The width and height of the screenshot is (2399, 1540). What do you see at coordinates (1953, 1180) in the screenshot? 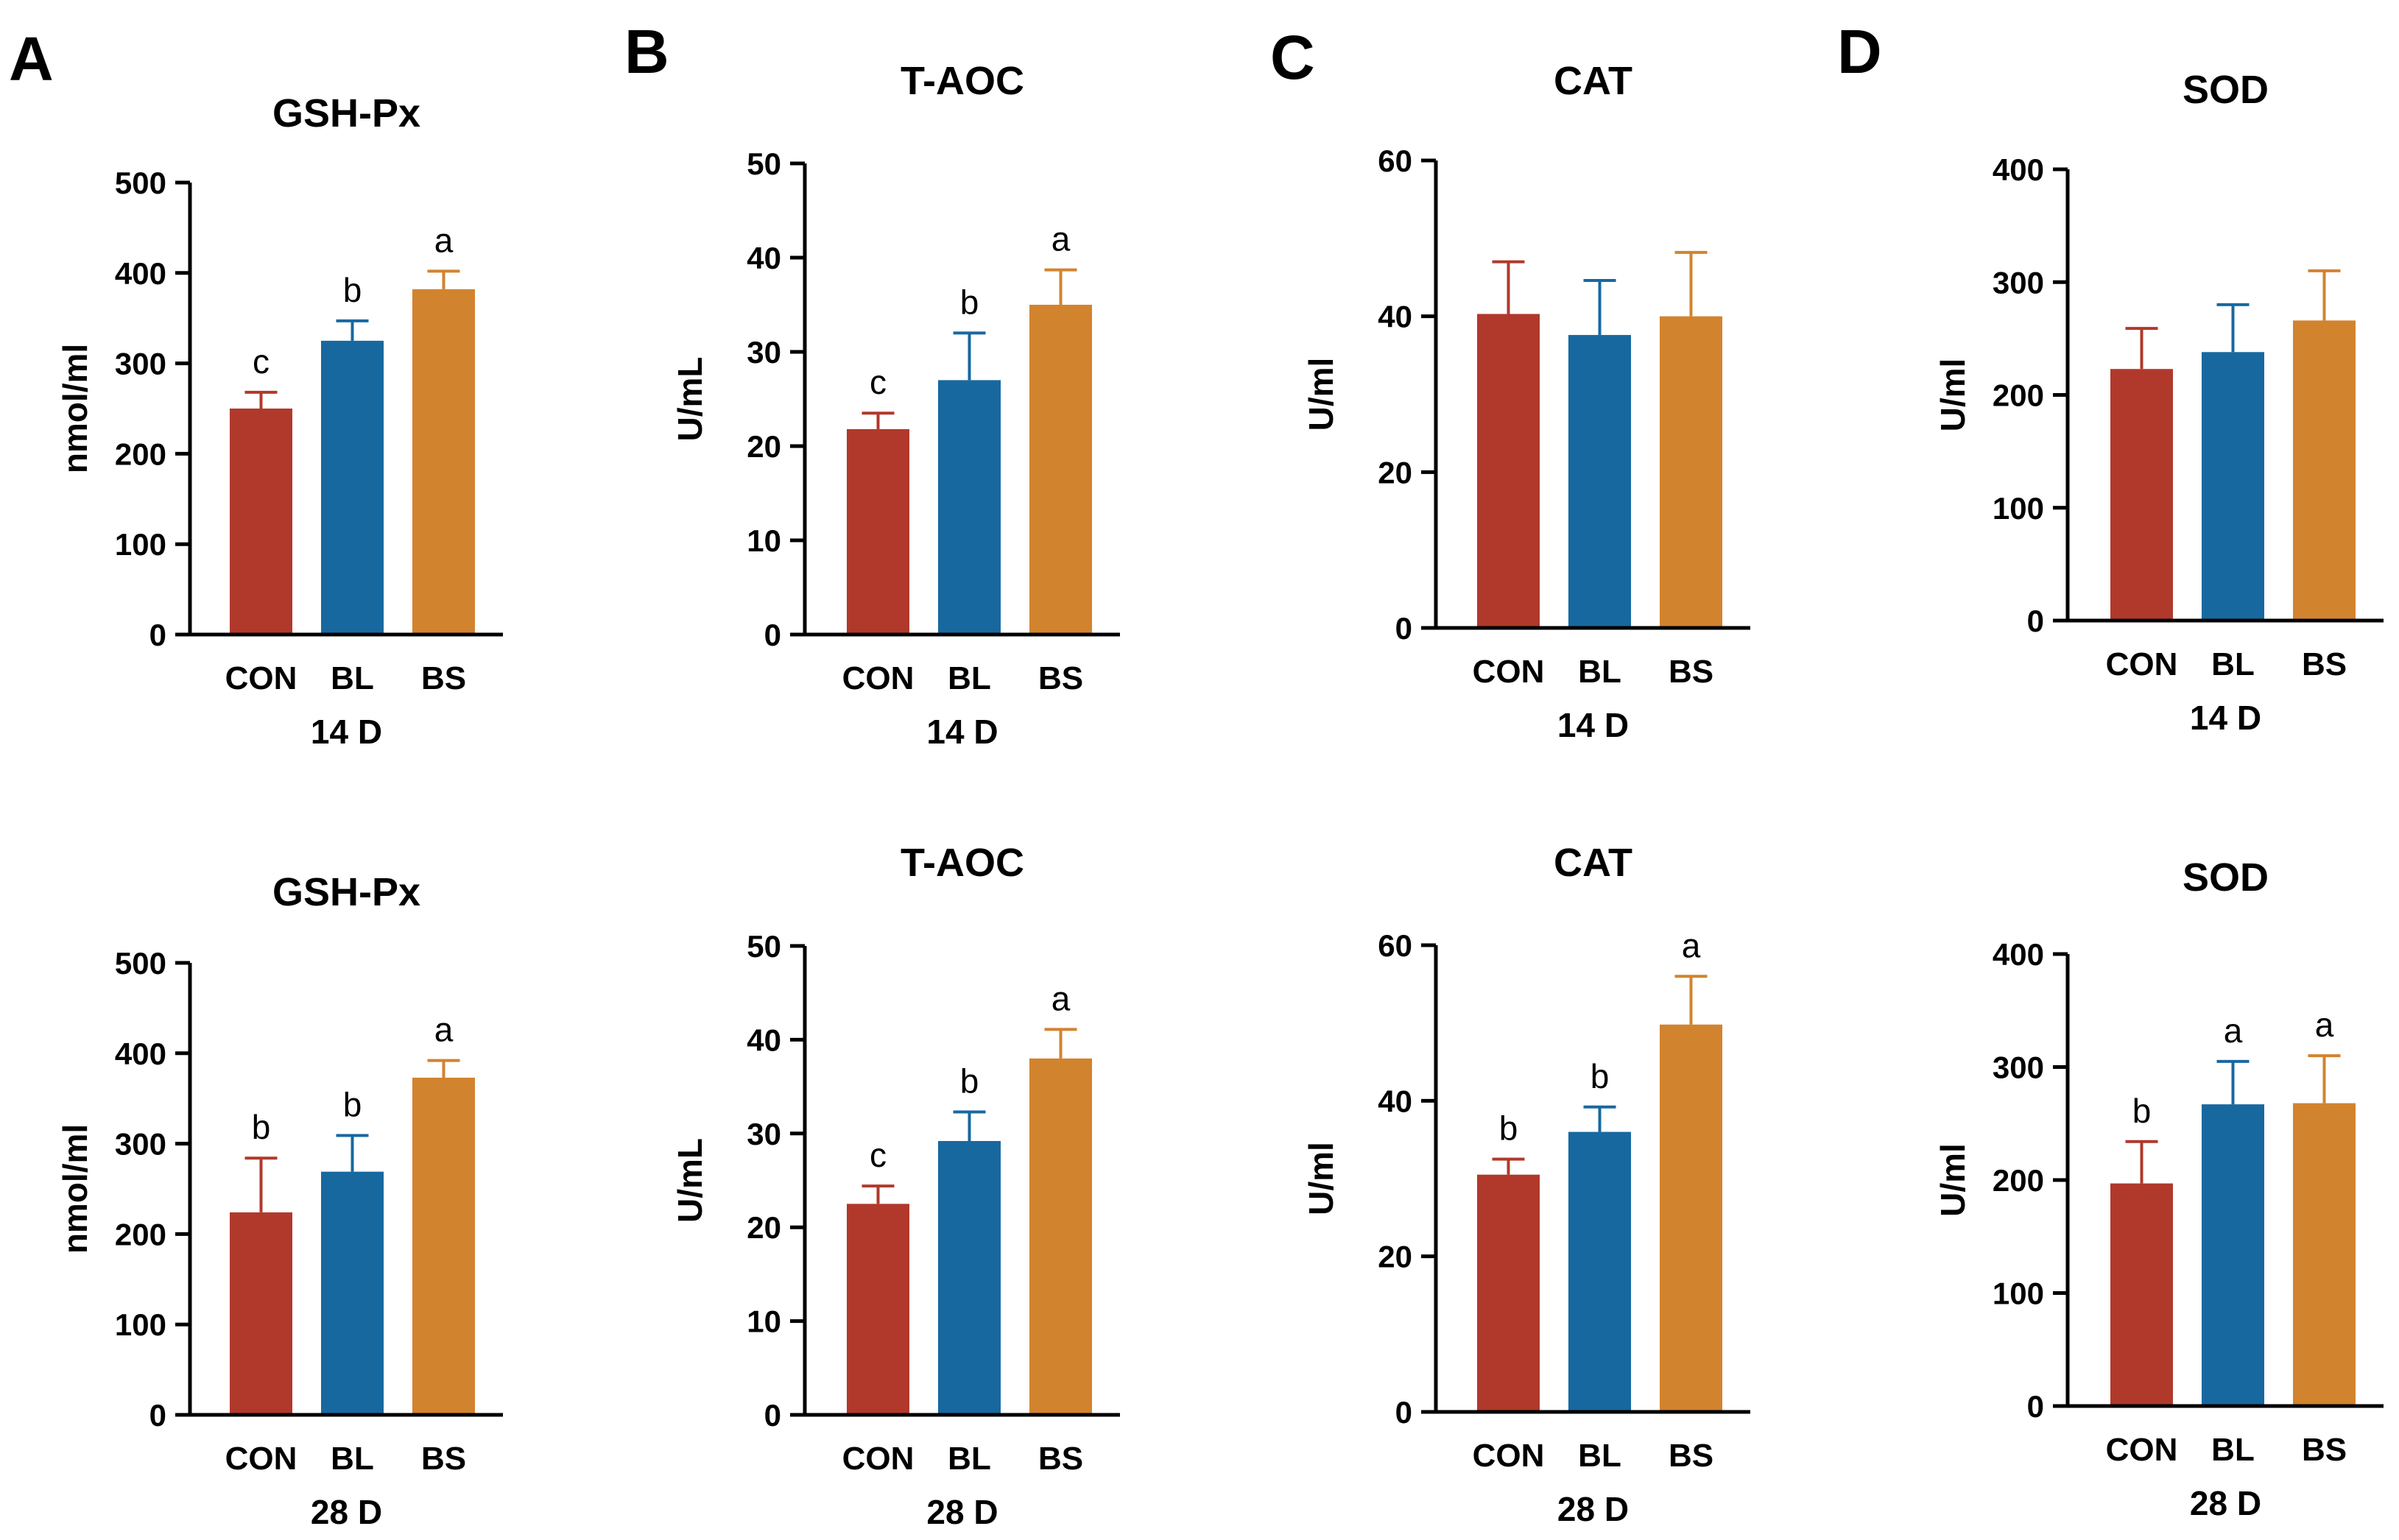
I see `chart-d-28d-y-label: U/ml` at bounding box center [1953, 1180].